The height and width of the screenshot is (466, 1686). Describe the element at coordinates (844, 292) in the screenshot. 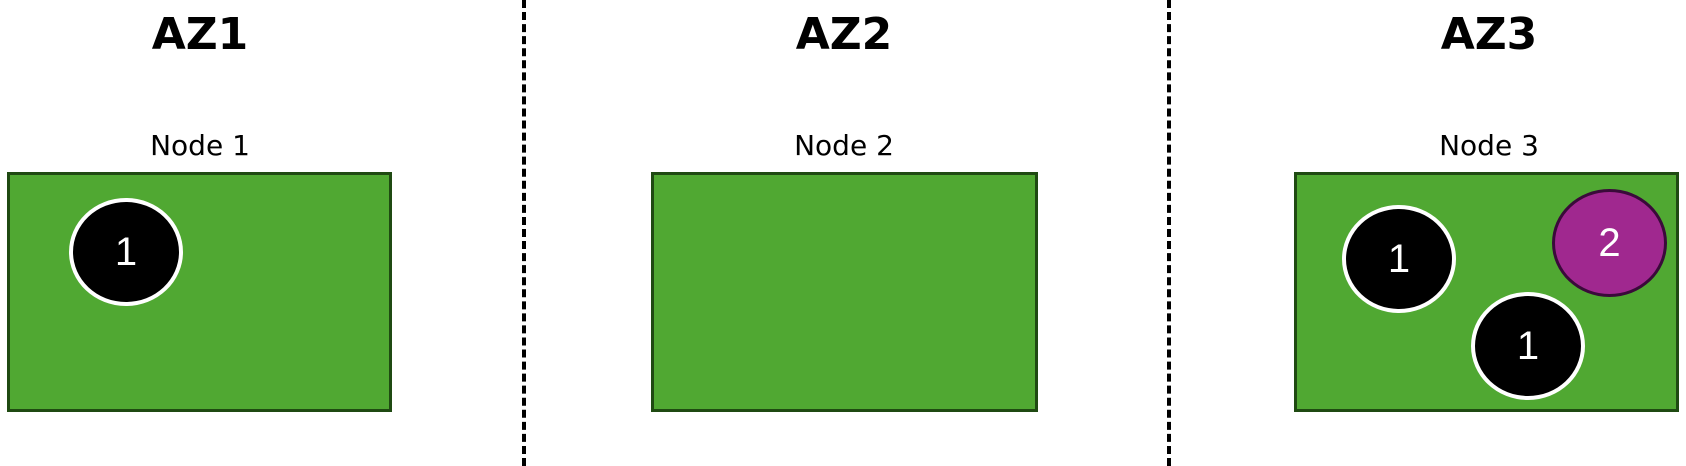

I see `node2-box` at that location.